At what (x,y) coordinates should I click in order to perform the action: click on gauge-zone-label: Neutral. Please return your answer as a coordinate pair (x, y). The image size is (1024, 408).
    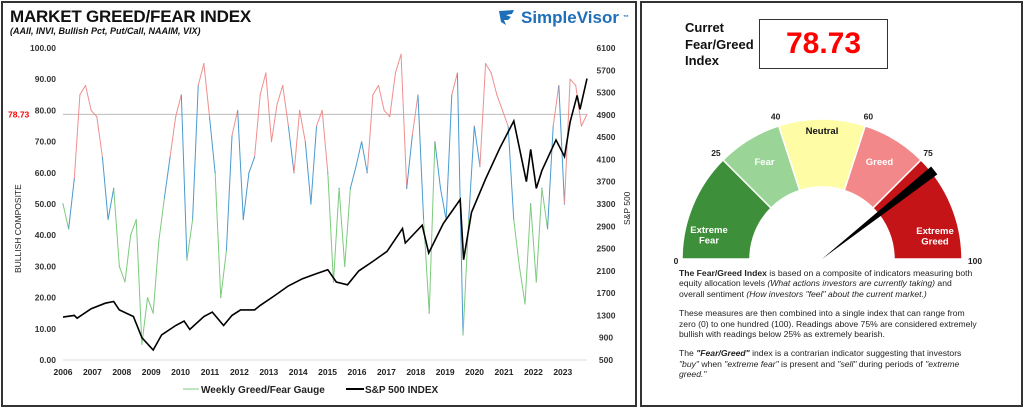
    Looking at the image, I should click on (822, 131).